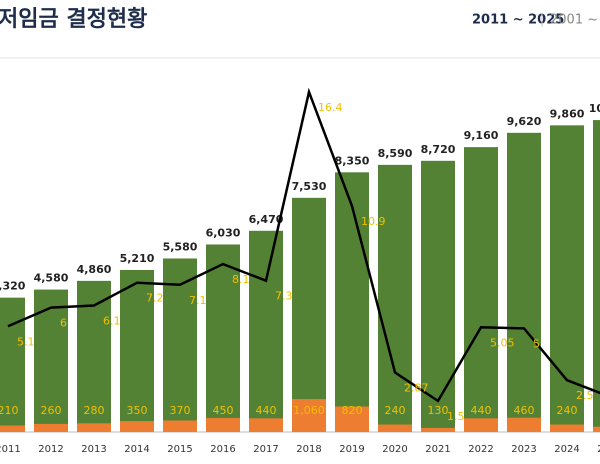 The image size is (600, 464). I want to click on rate-label: 5.05, so click(502, 342).